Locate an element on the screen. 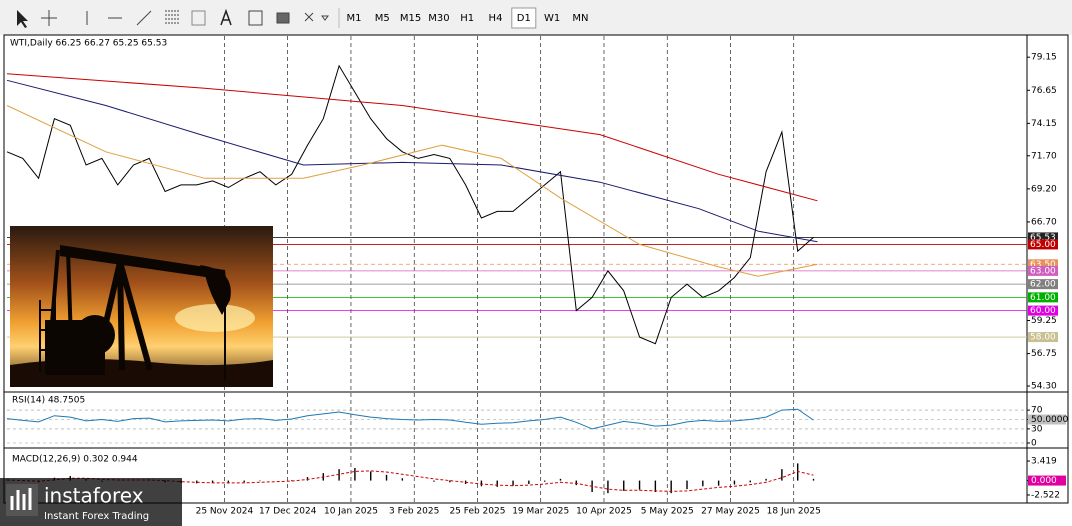 This screenshot has height=526, width=1072. timeframe-button: H4 is located at coordinates (496, 18).